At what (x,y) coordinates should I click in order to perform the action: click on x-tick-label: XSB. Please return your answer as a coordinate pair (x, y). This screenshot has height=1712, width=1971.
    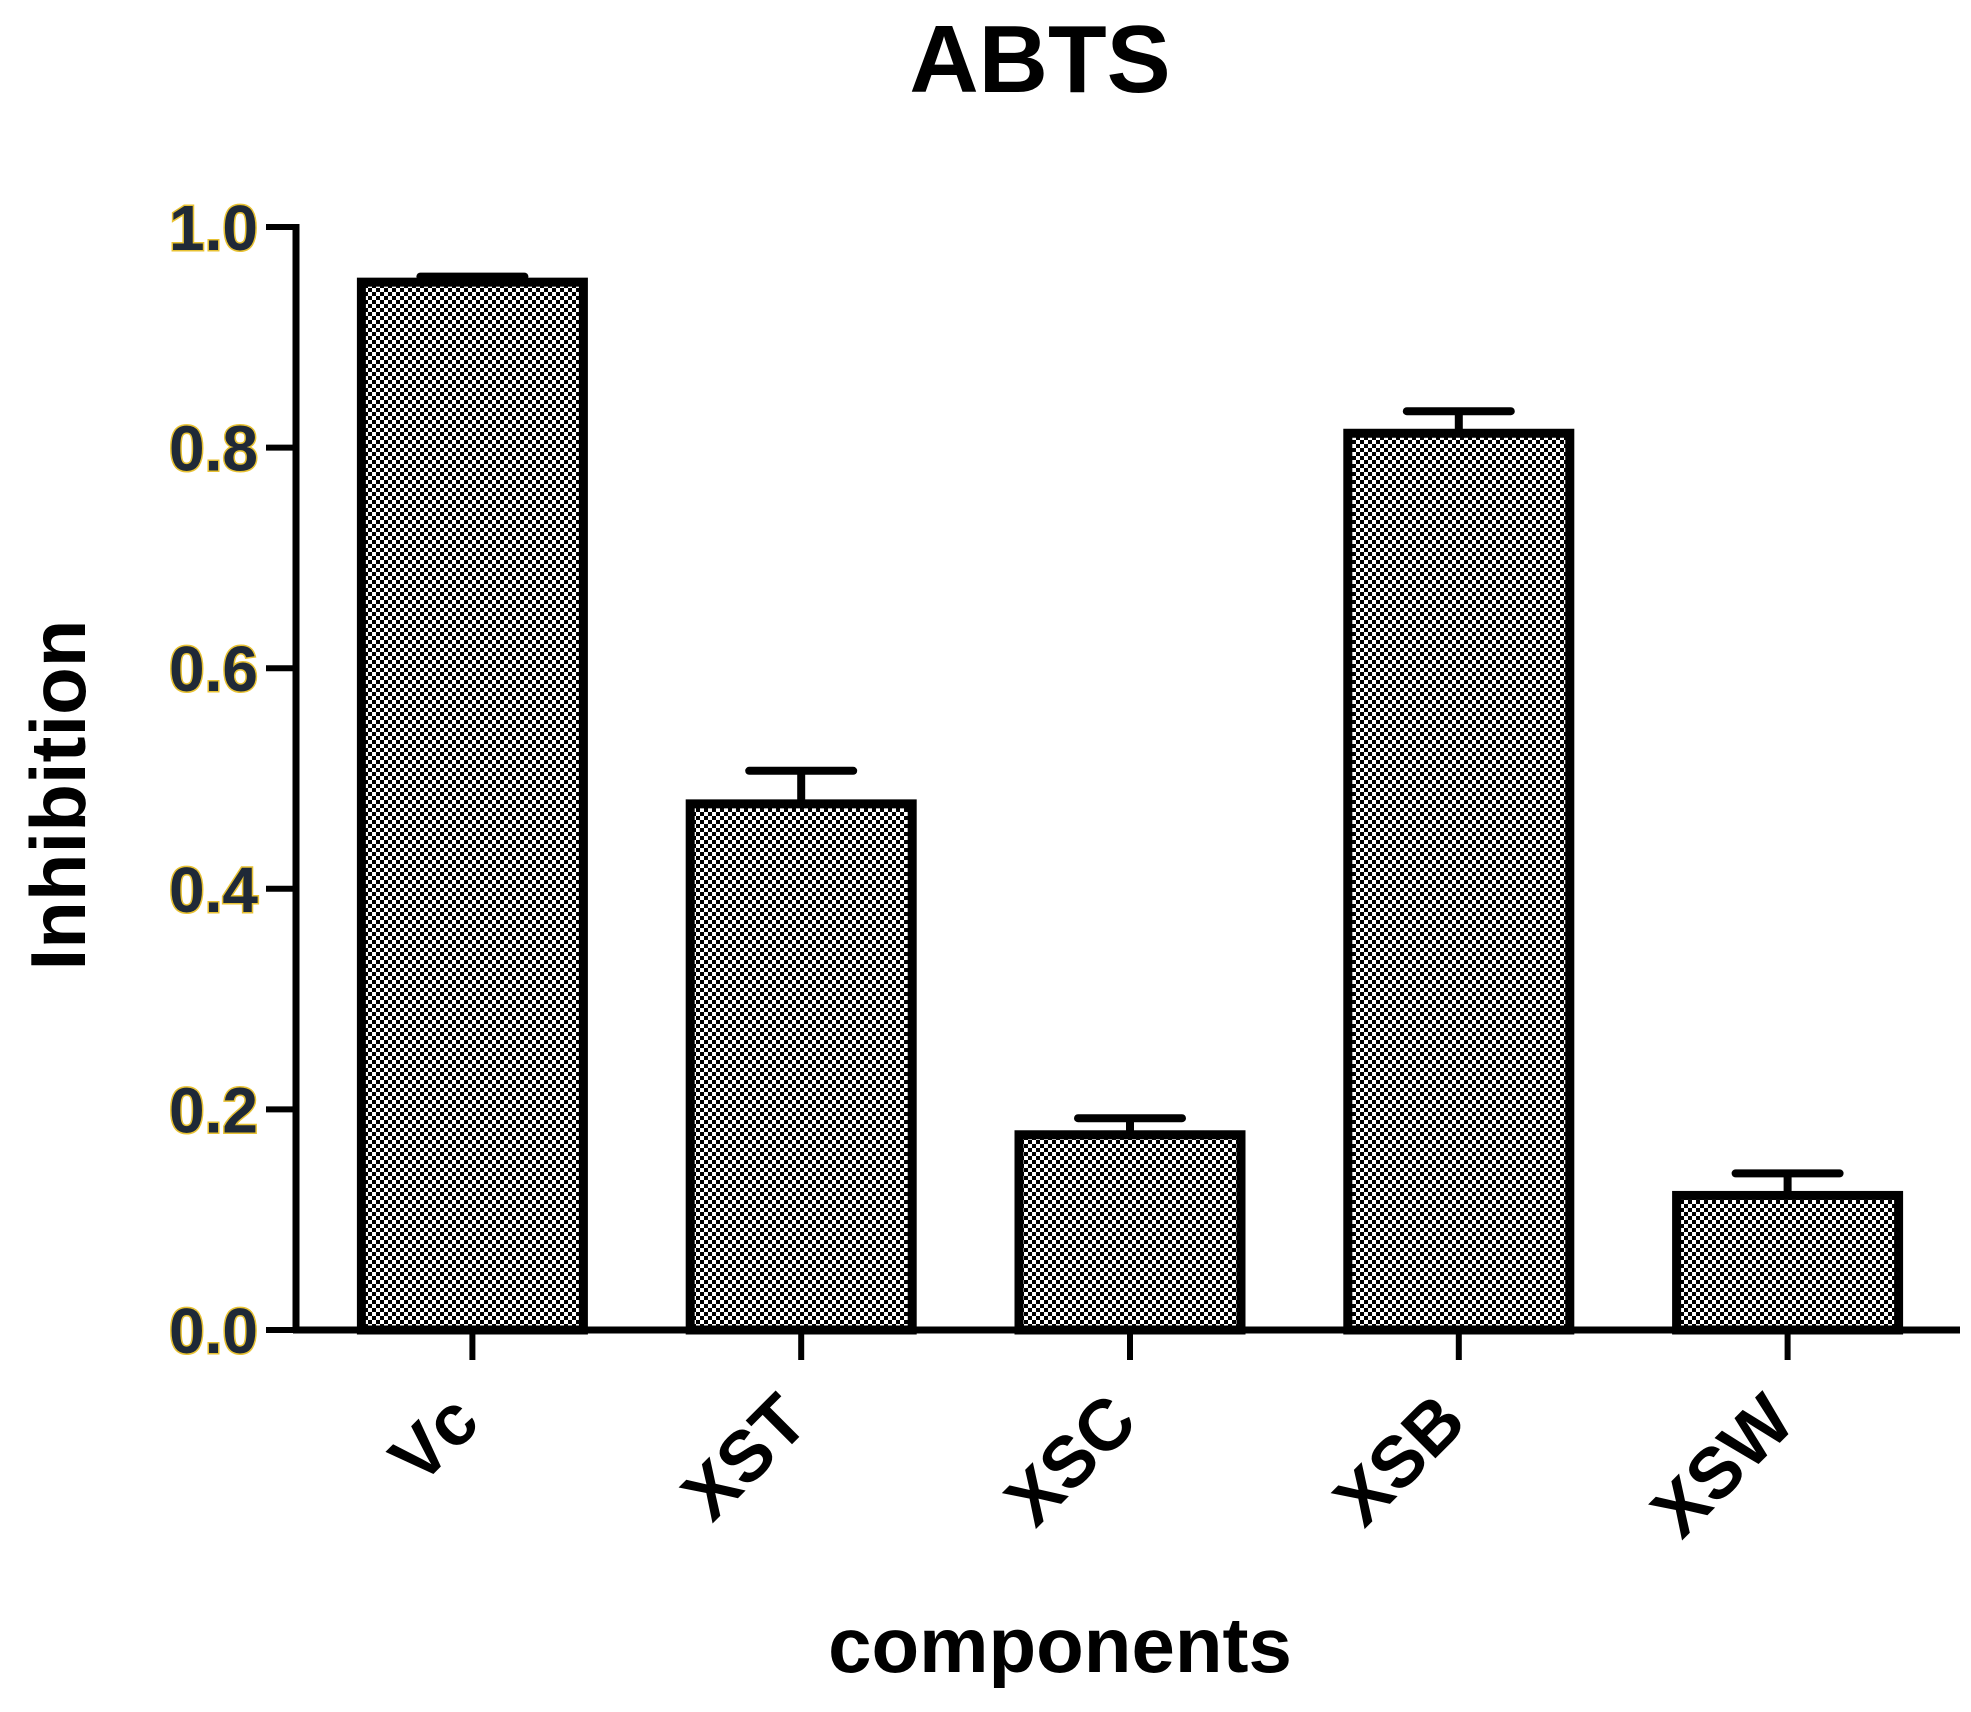
    Looking at the image, I should click on (1399, 1460).